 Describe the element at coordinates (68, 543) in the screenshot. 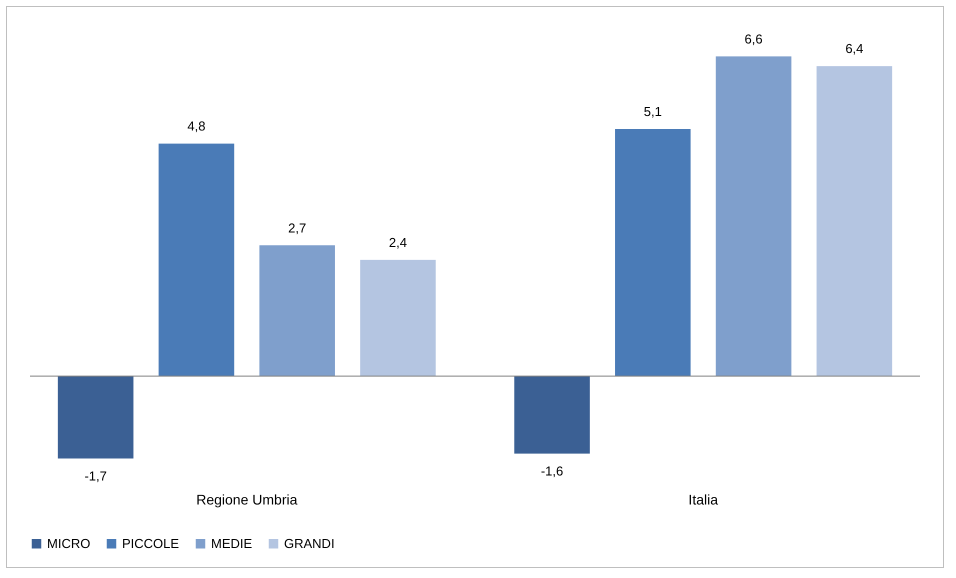

I see `legend-label: MICRO` at that location.